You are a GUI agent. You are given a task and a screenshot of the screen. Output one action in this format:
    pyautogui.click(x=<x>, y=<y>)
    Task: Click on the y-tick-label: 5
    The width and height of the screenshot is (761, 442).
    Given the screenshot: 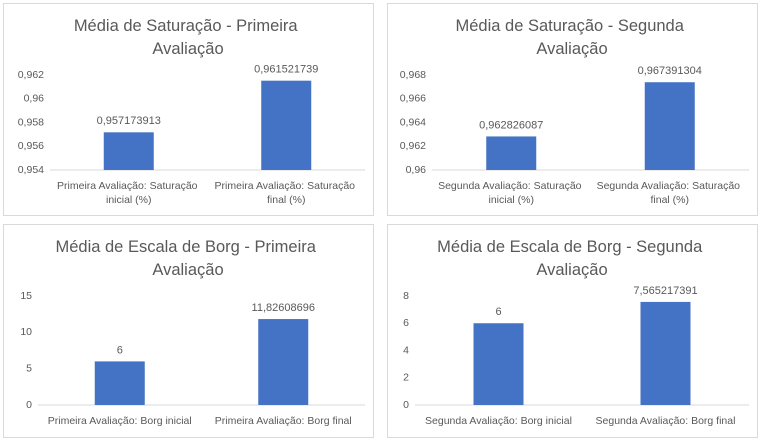 What is the action you would take?
    pyautogui.click(x=29, y=368)
    